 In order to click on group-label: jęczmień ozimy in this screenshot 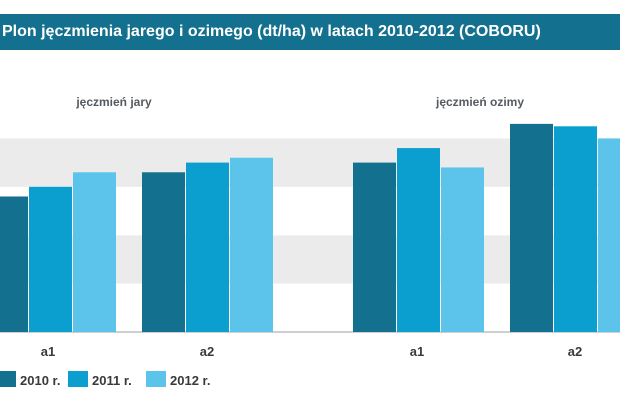, I will do `click(479, 102)`.